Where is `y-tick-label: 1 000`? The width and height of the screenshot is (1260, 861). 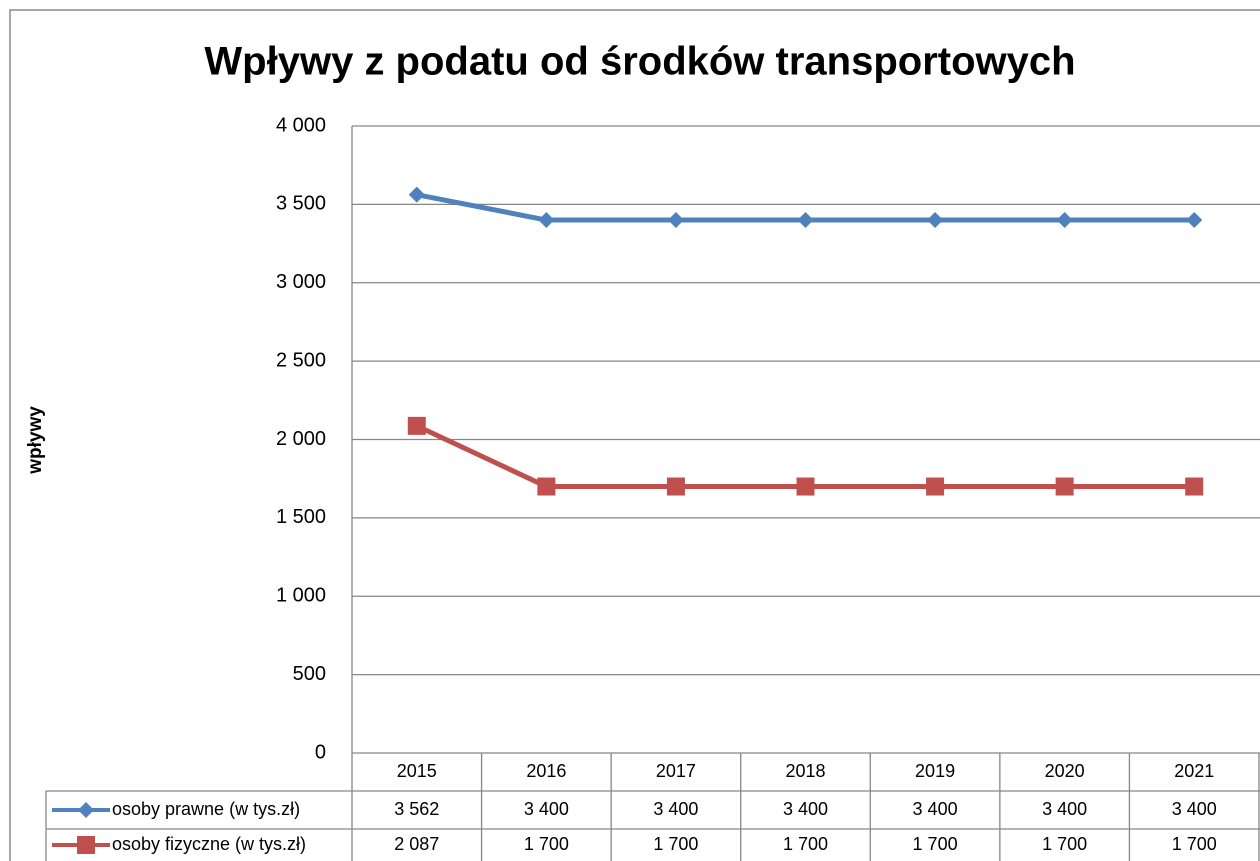
y-tick-label: 1 000 is located at coordinates (301, 596).